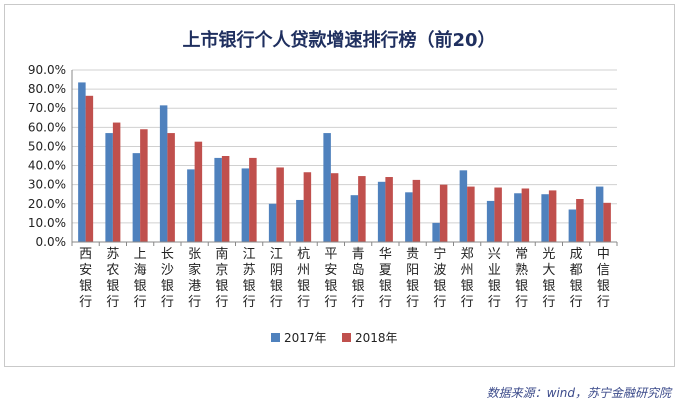  What do you see at coordinates (85, 278) in the screenshot?
I see `x-tick-label: 西安银行` at bounding box center [85, 278].